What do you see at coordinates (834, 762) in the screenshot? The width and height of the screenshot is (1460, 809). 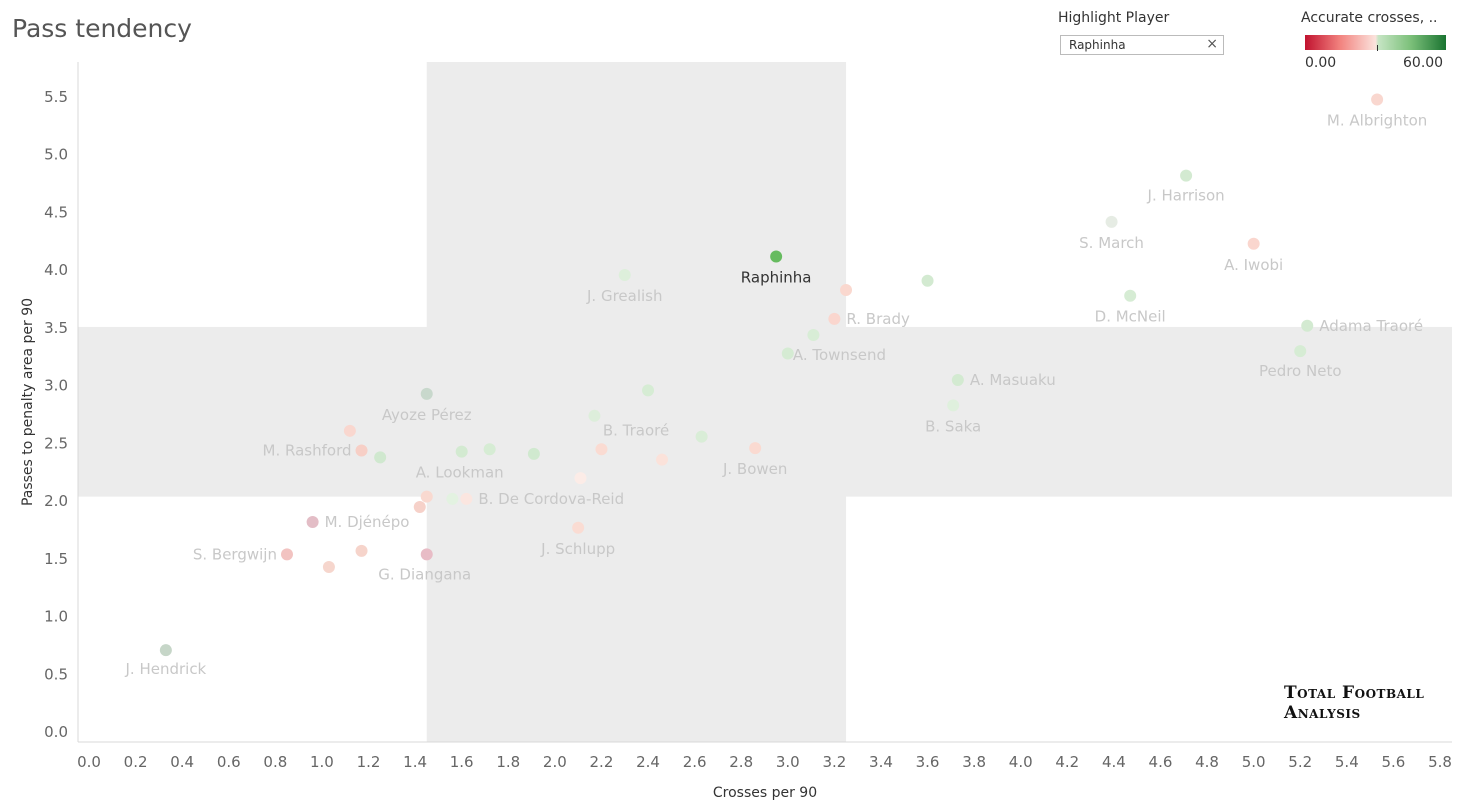 I see `x-tick-label: 3.2` at bounding box center [834, 762].